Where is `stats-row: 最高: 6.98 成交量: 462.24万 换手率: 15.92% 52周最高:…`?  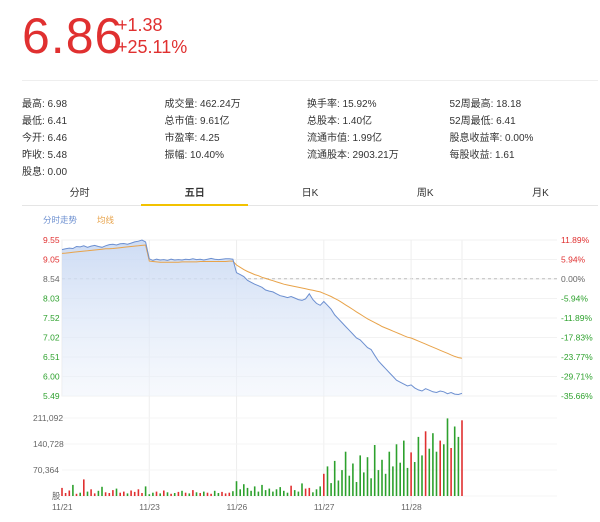
stats-row: 最高: 6.98 成交量: 462.24万 换手率: 15.92% 52周最高:… is located at coordinates (307, 104).